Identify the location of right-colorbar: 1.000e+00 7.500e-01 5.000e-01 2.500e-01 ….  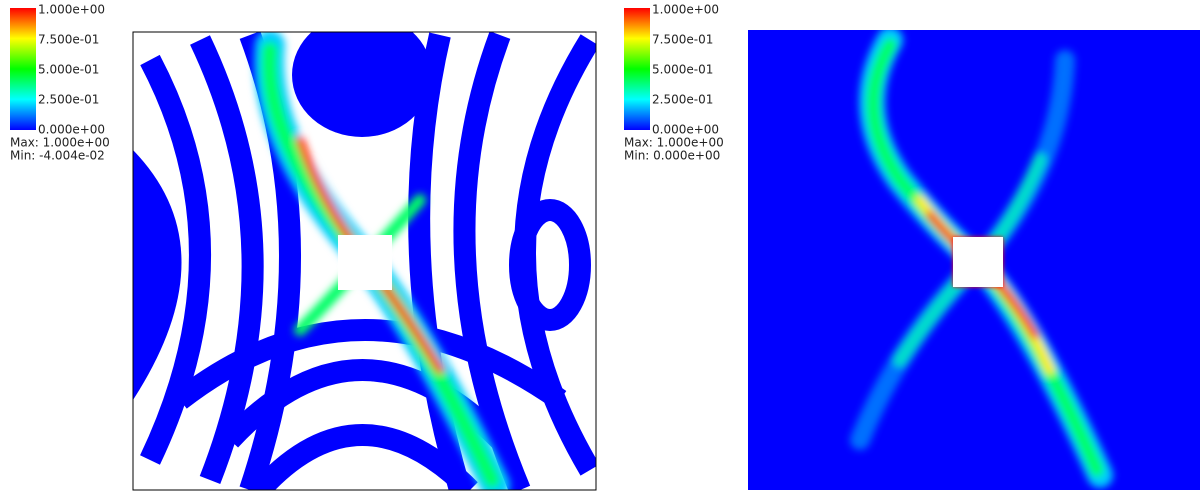
(674, 83).